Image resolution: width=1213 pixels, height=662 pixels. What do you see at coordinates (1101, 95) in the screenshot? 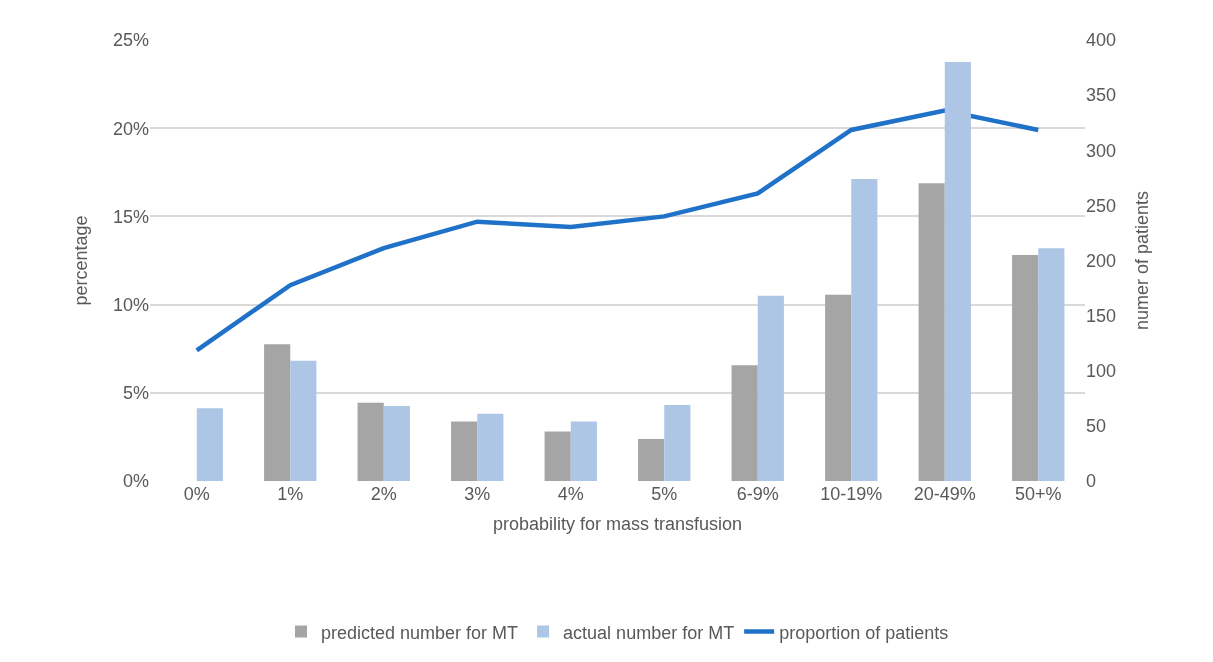
I see `y2-tick-label: 350` at bounding box center [1101, 95].